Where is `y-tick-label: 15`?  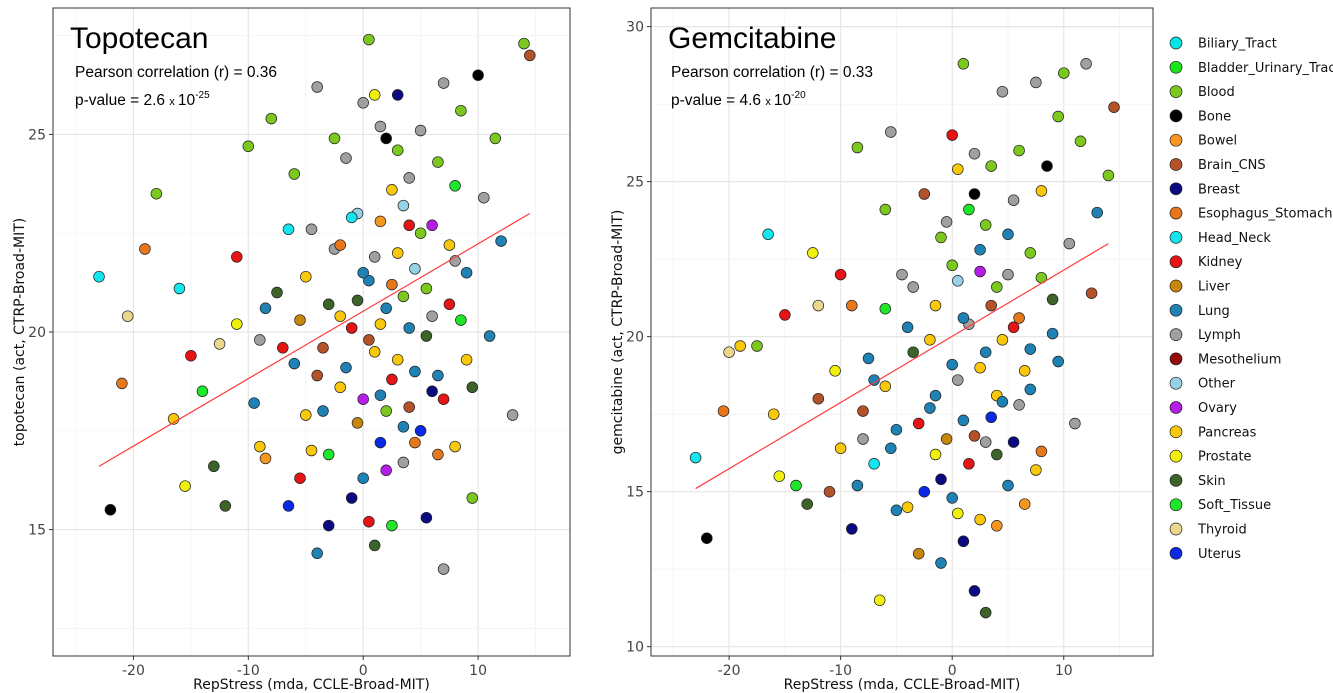 y-tick-label: 15 is located at coordinates (37, 531).